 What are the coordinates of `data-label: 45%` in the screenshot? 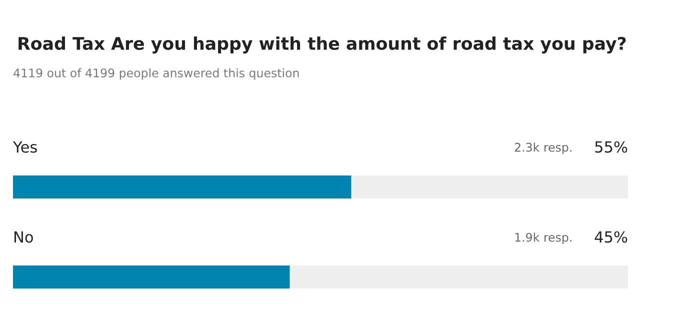 It's located at (611, 237).